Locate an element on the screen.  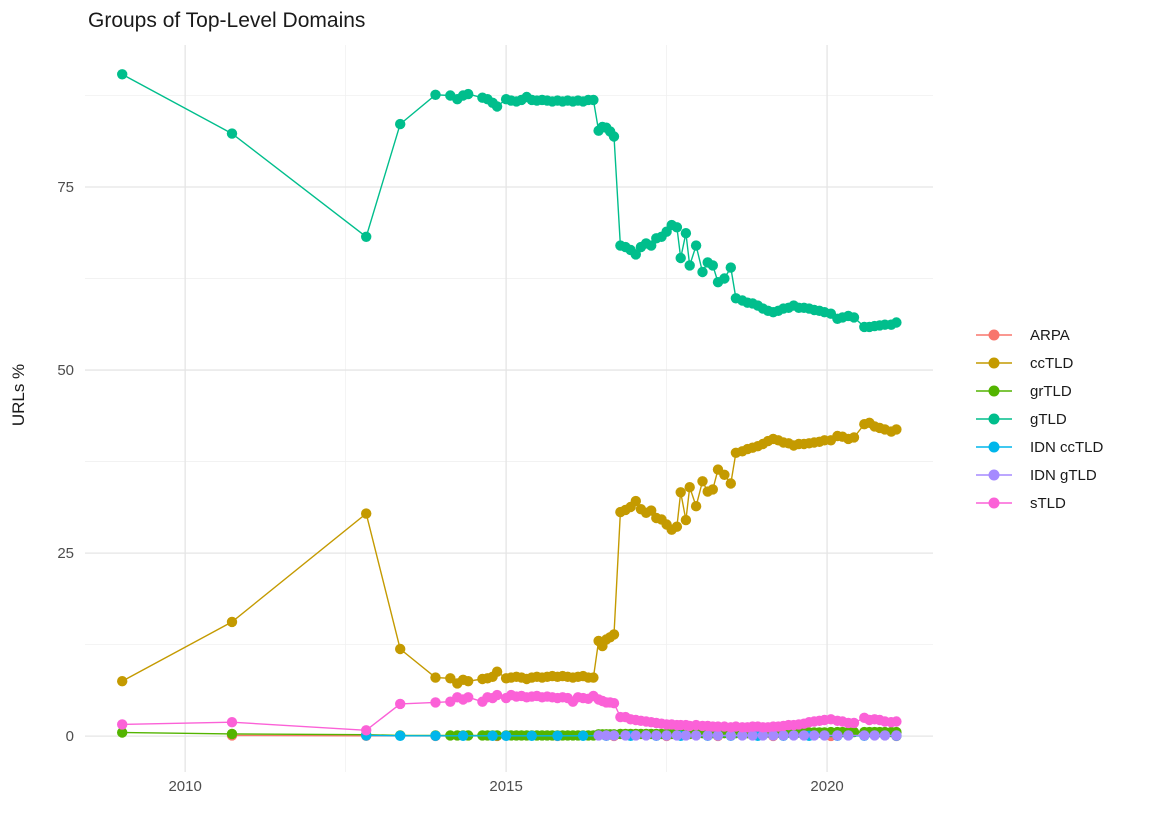
series-idn-gtld is located at coordinates (747, 735).